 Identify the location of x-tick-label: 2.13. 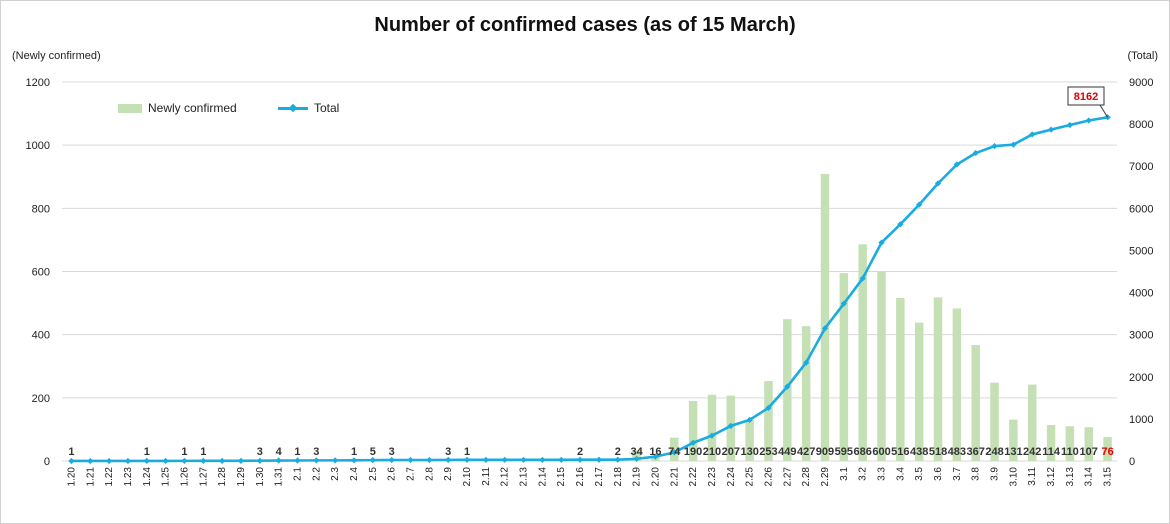
(524, 477).